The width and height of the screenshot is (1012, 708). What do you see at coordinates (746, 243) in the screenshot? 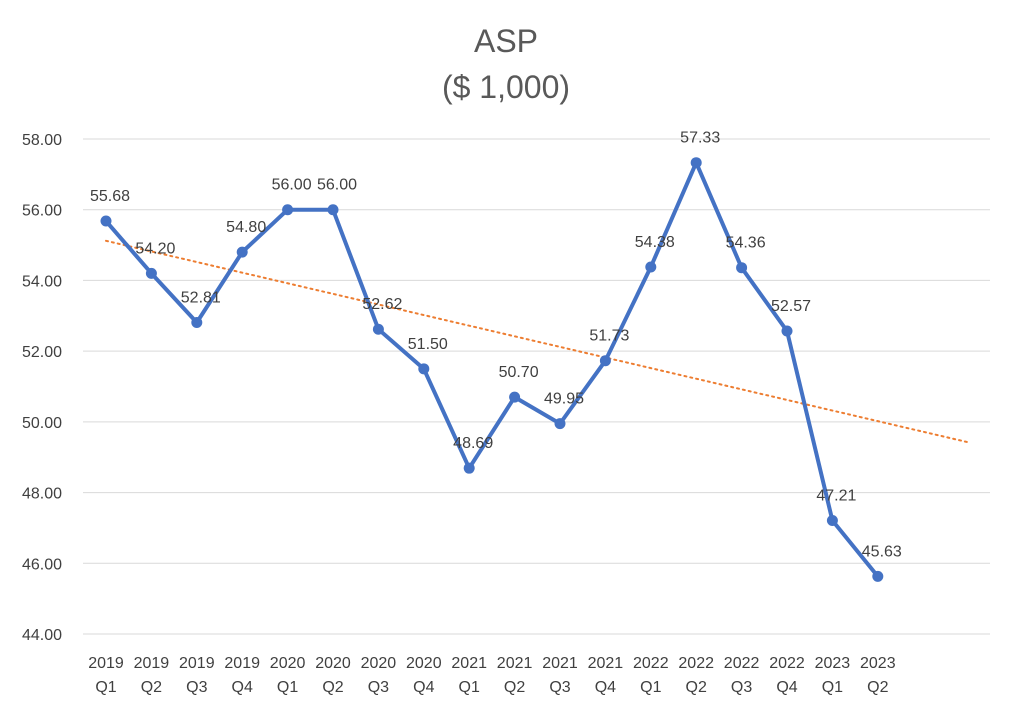
I see `data-label: 54.36` at bounding box center [746, 243].